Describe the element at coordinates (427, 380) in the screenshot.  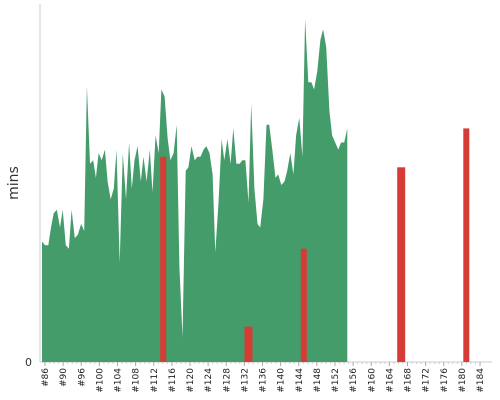
I see `x-tick-label-21: #172` at that location.